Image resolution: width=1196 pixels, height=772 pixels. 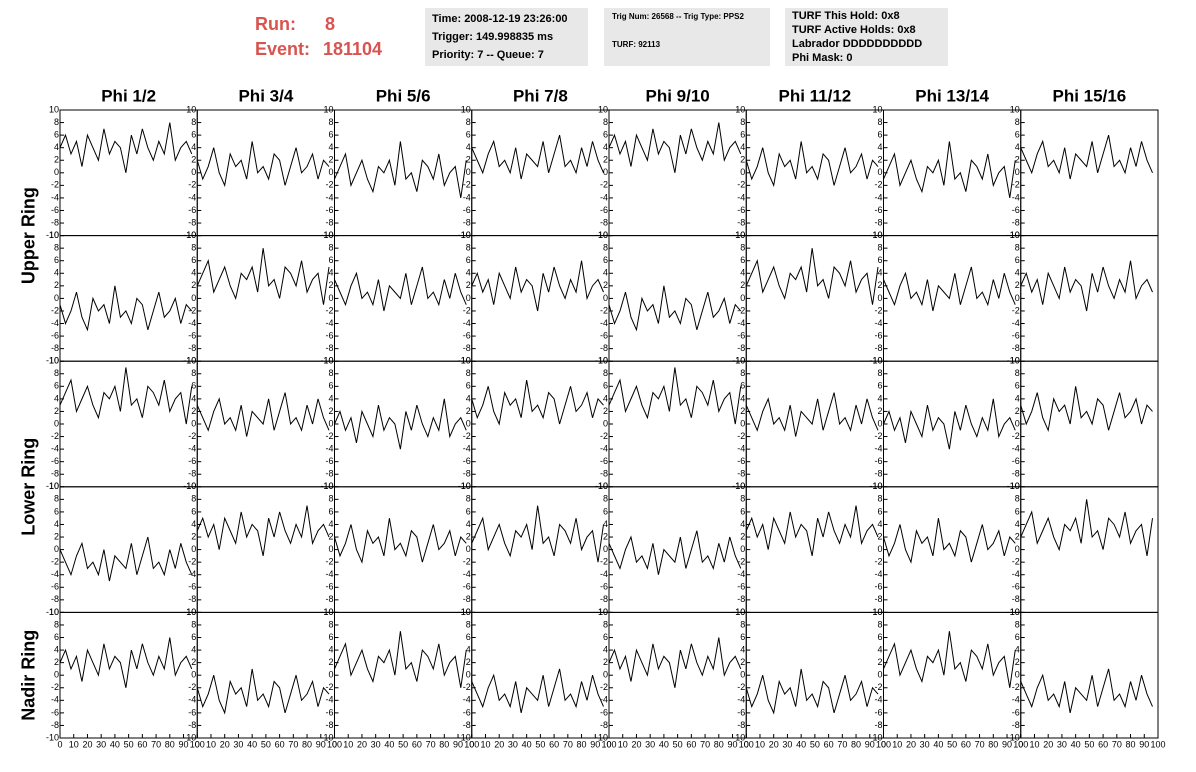 What do you see at coordinates (488, 55) in the screenshot?
I see `info-line: Priority: 7 -- Queue: 7` at bounding box center [488, 55].